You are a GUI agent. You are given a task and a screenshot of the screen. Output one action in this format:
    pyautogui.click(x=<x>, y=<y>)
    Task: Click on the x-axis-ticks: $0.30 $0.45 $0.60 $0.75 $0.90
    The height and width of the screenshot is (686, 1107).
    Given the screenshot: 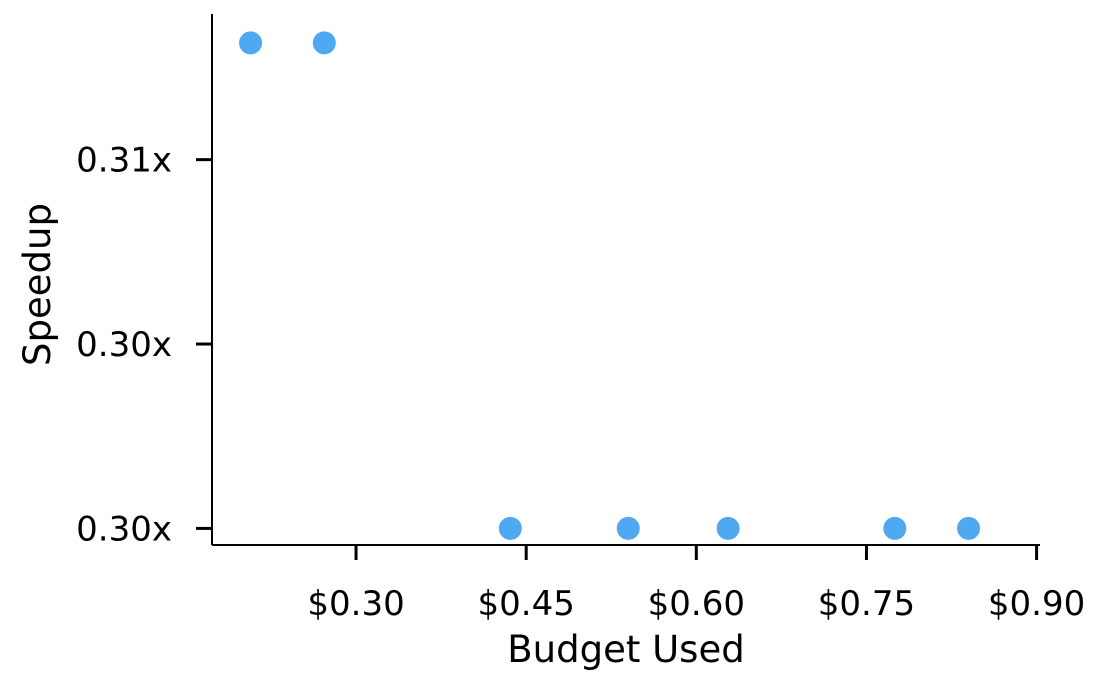 What is the action you would take?
    pyautogui.click(x=696, y=584)
    